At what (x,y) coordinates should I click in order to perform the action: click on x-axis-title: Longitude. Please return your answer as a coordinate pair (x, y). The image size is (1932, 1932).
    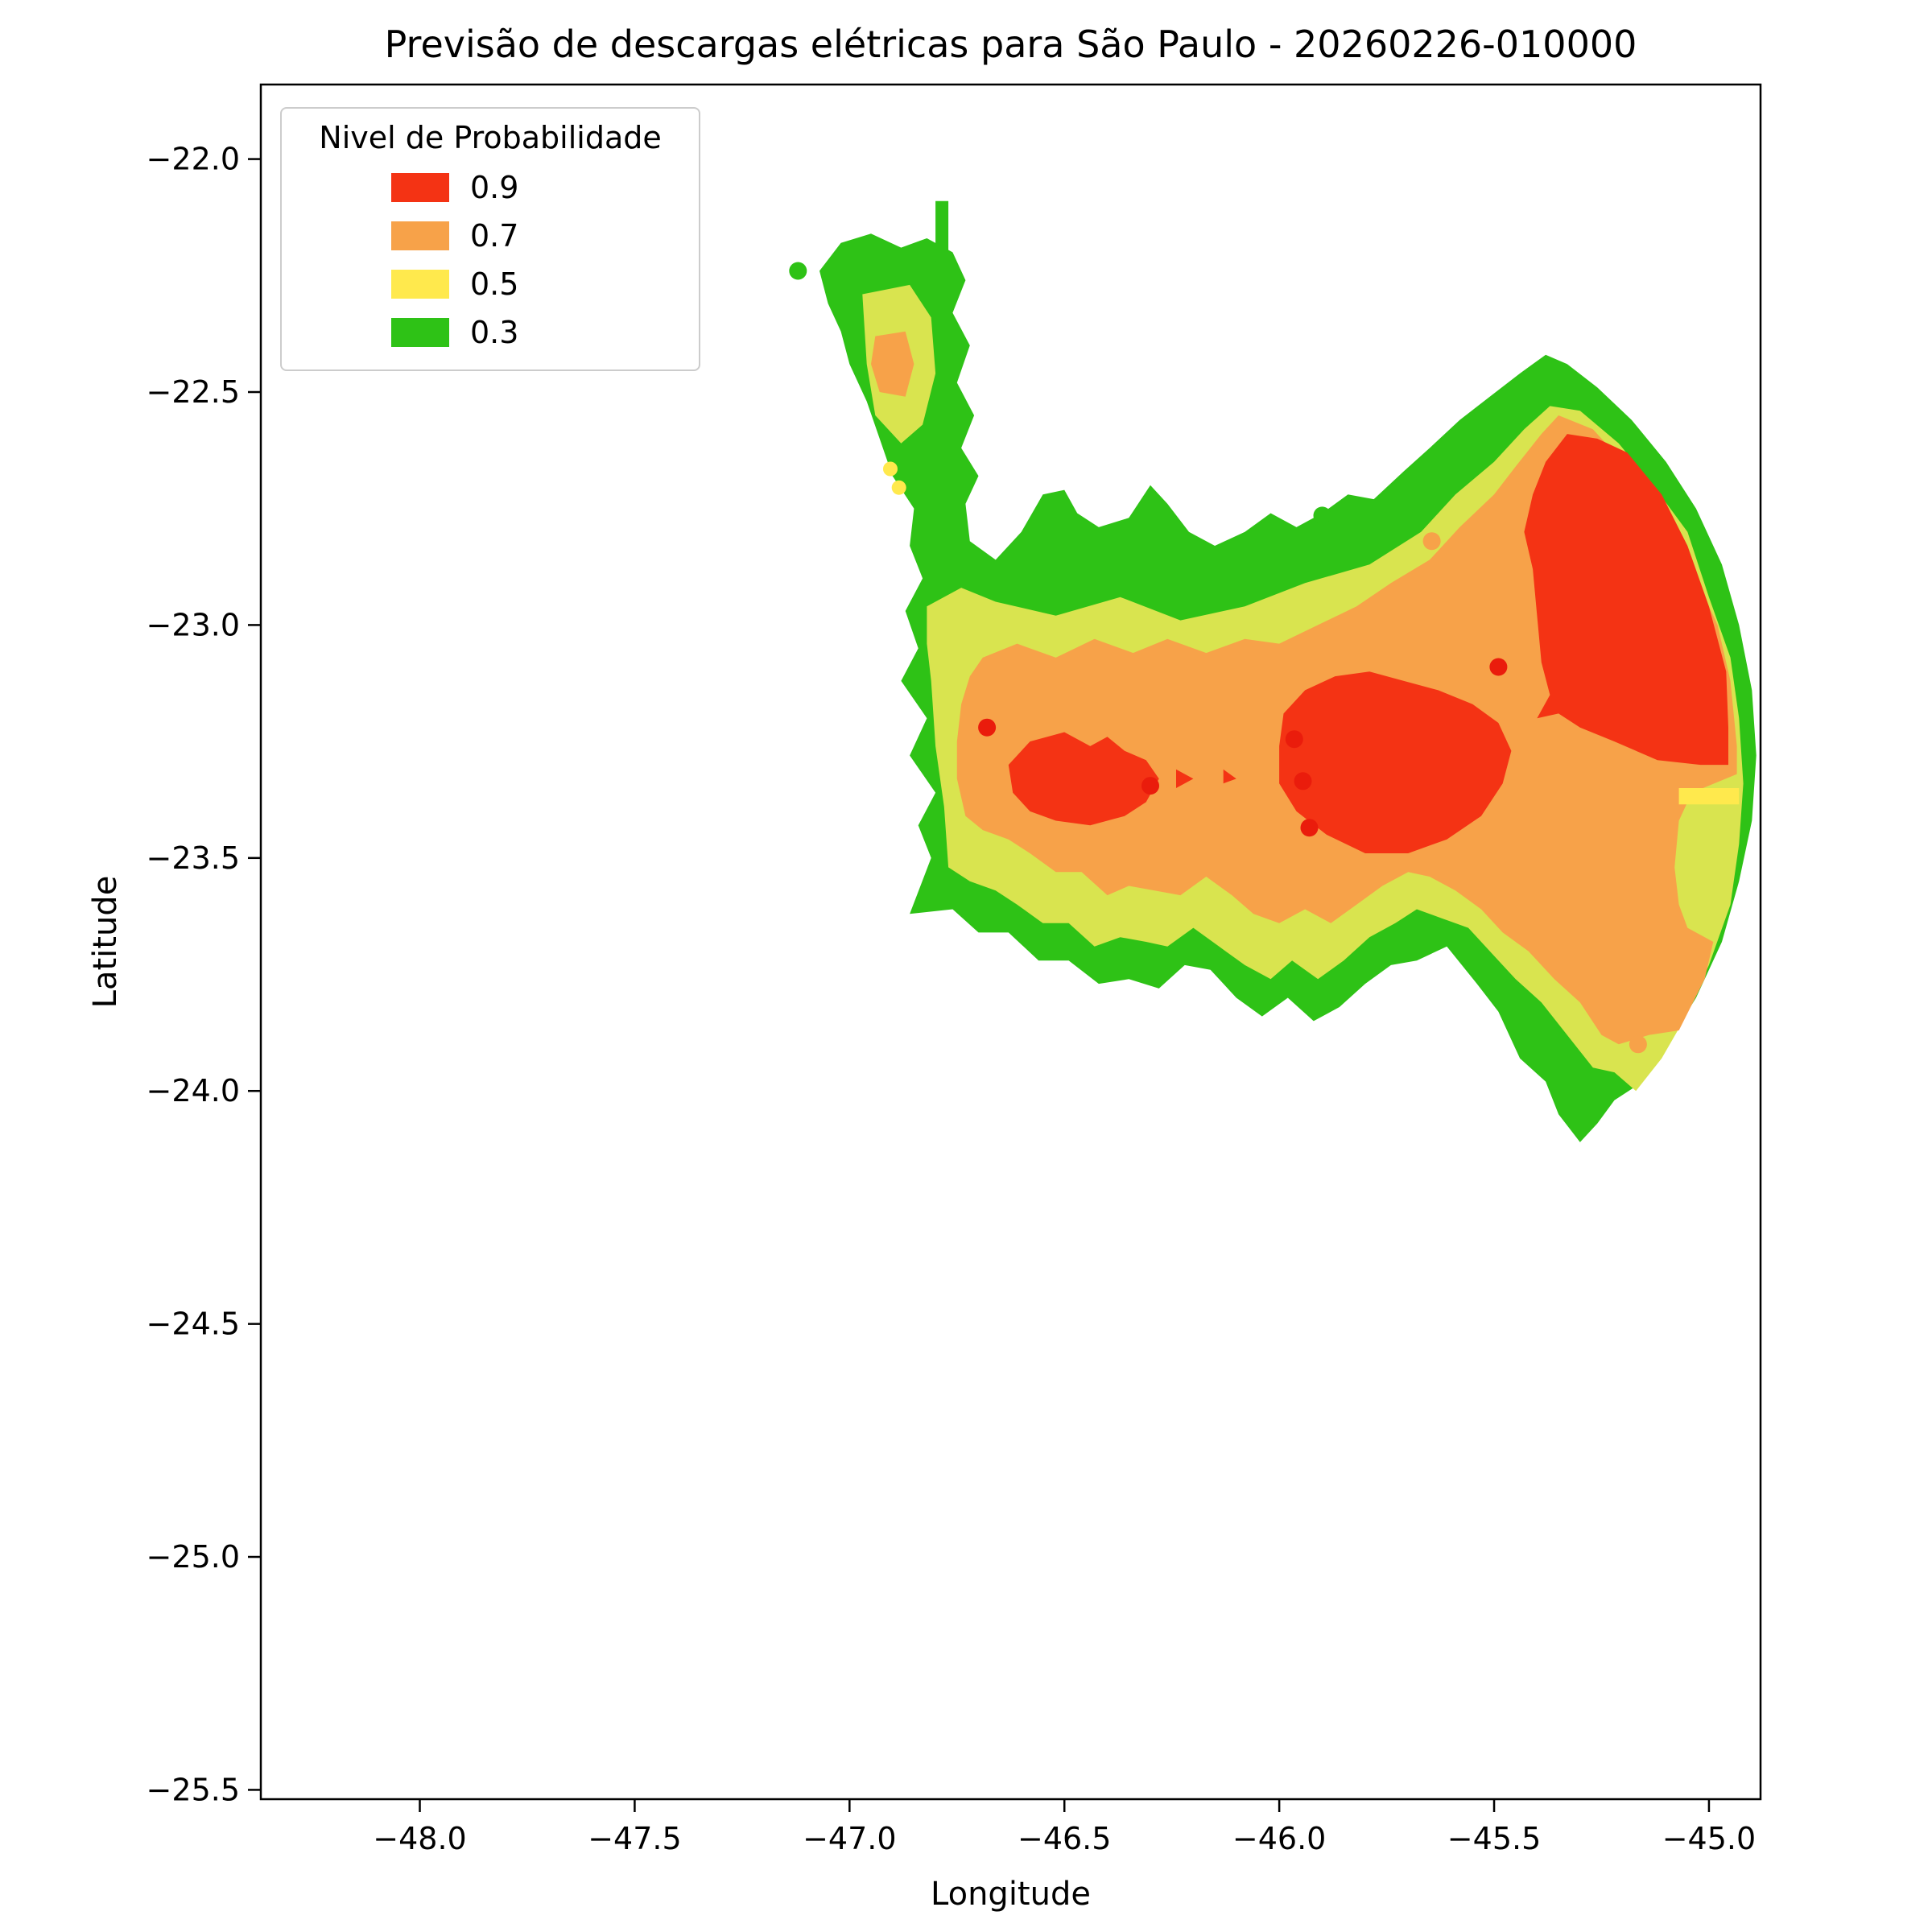
    Looking at the image, I should click on (1011, 1894).